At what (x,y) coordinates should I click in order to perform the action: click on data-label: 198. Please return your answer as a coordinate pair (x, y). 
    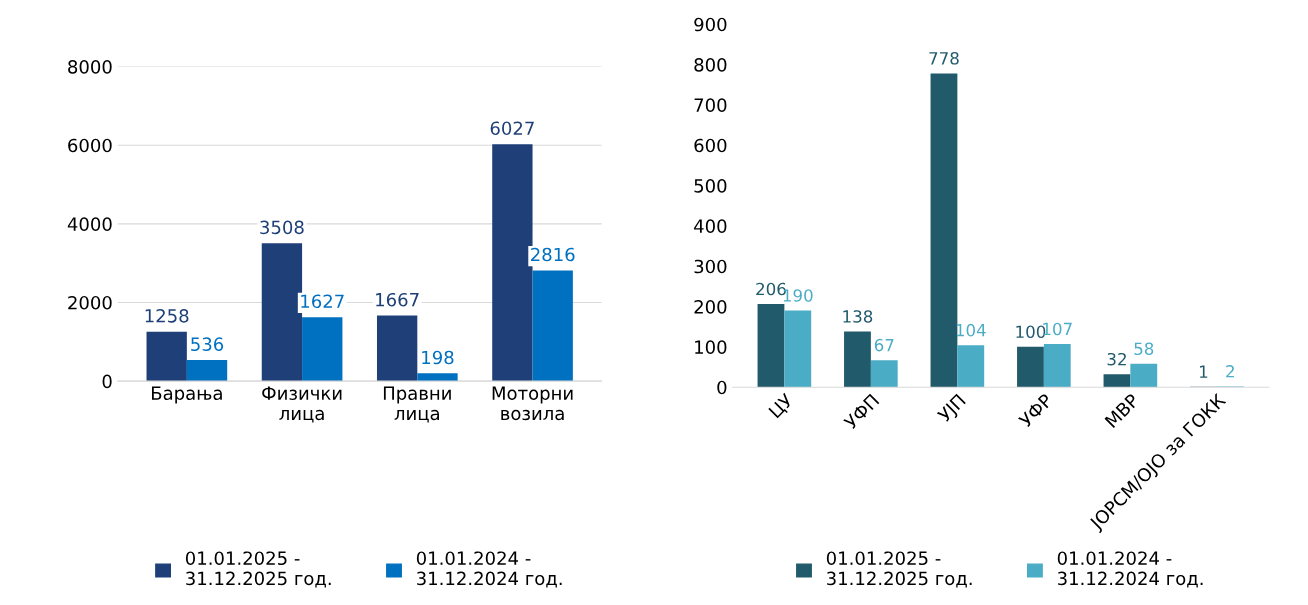
    Looking at the image, I should click on (438, 357).